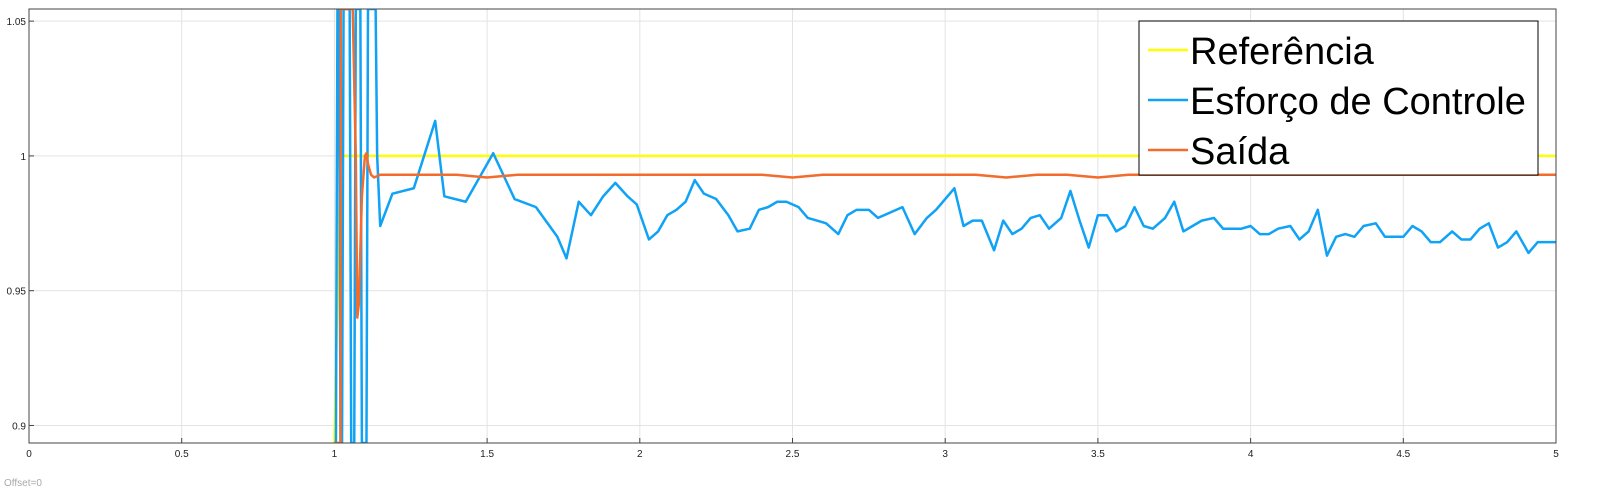 This screenshot has width=1600, height=496. I want to click on offset-label: Offset=0, so click(23, 483).